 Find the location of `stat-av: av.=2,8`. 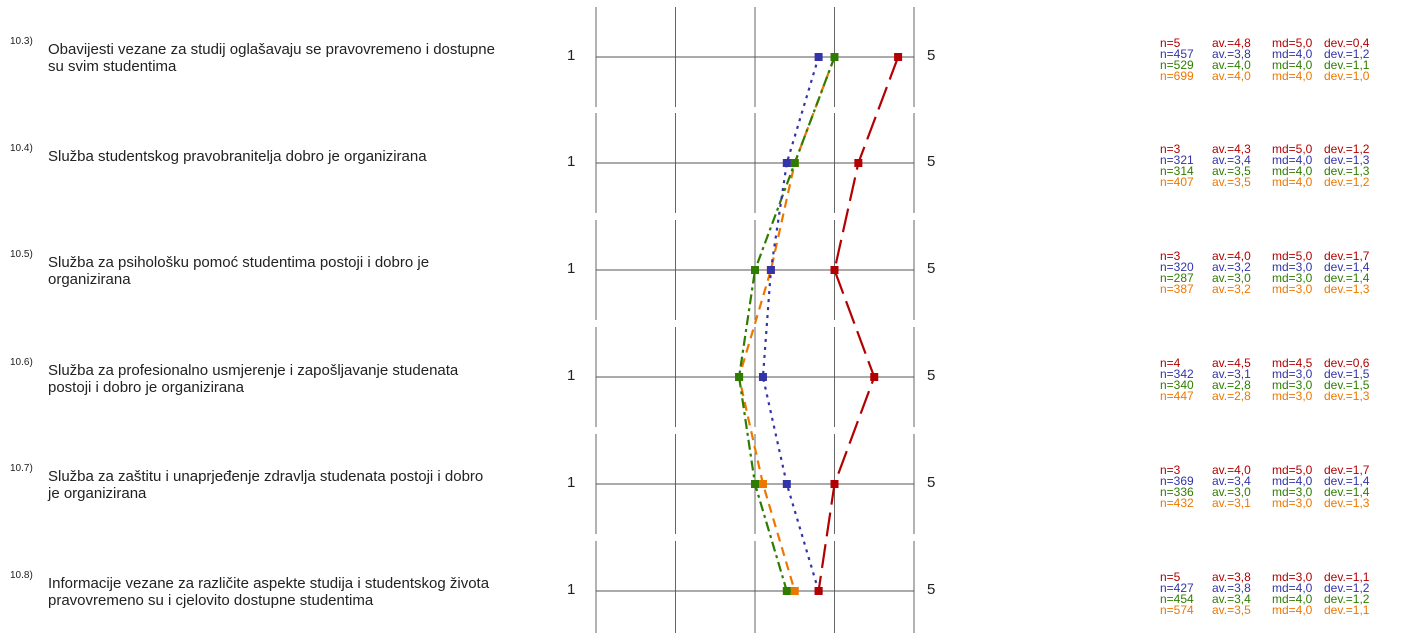

stat-av: av.=2,8 is located at coordinates (1231, 385).